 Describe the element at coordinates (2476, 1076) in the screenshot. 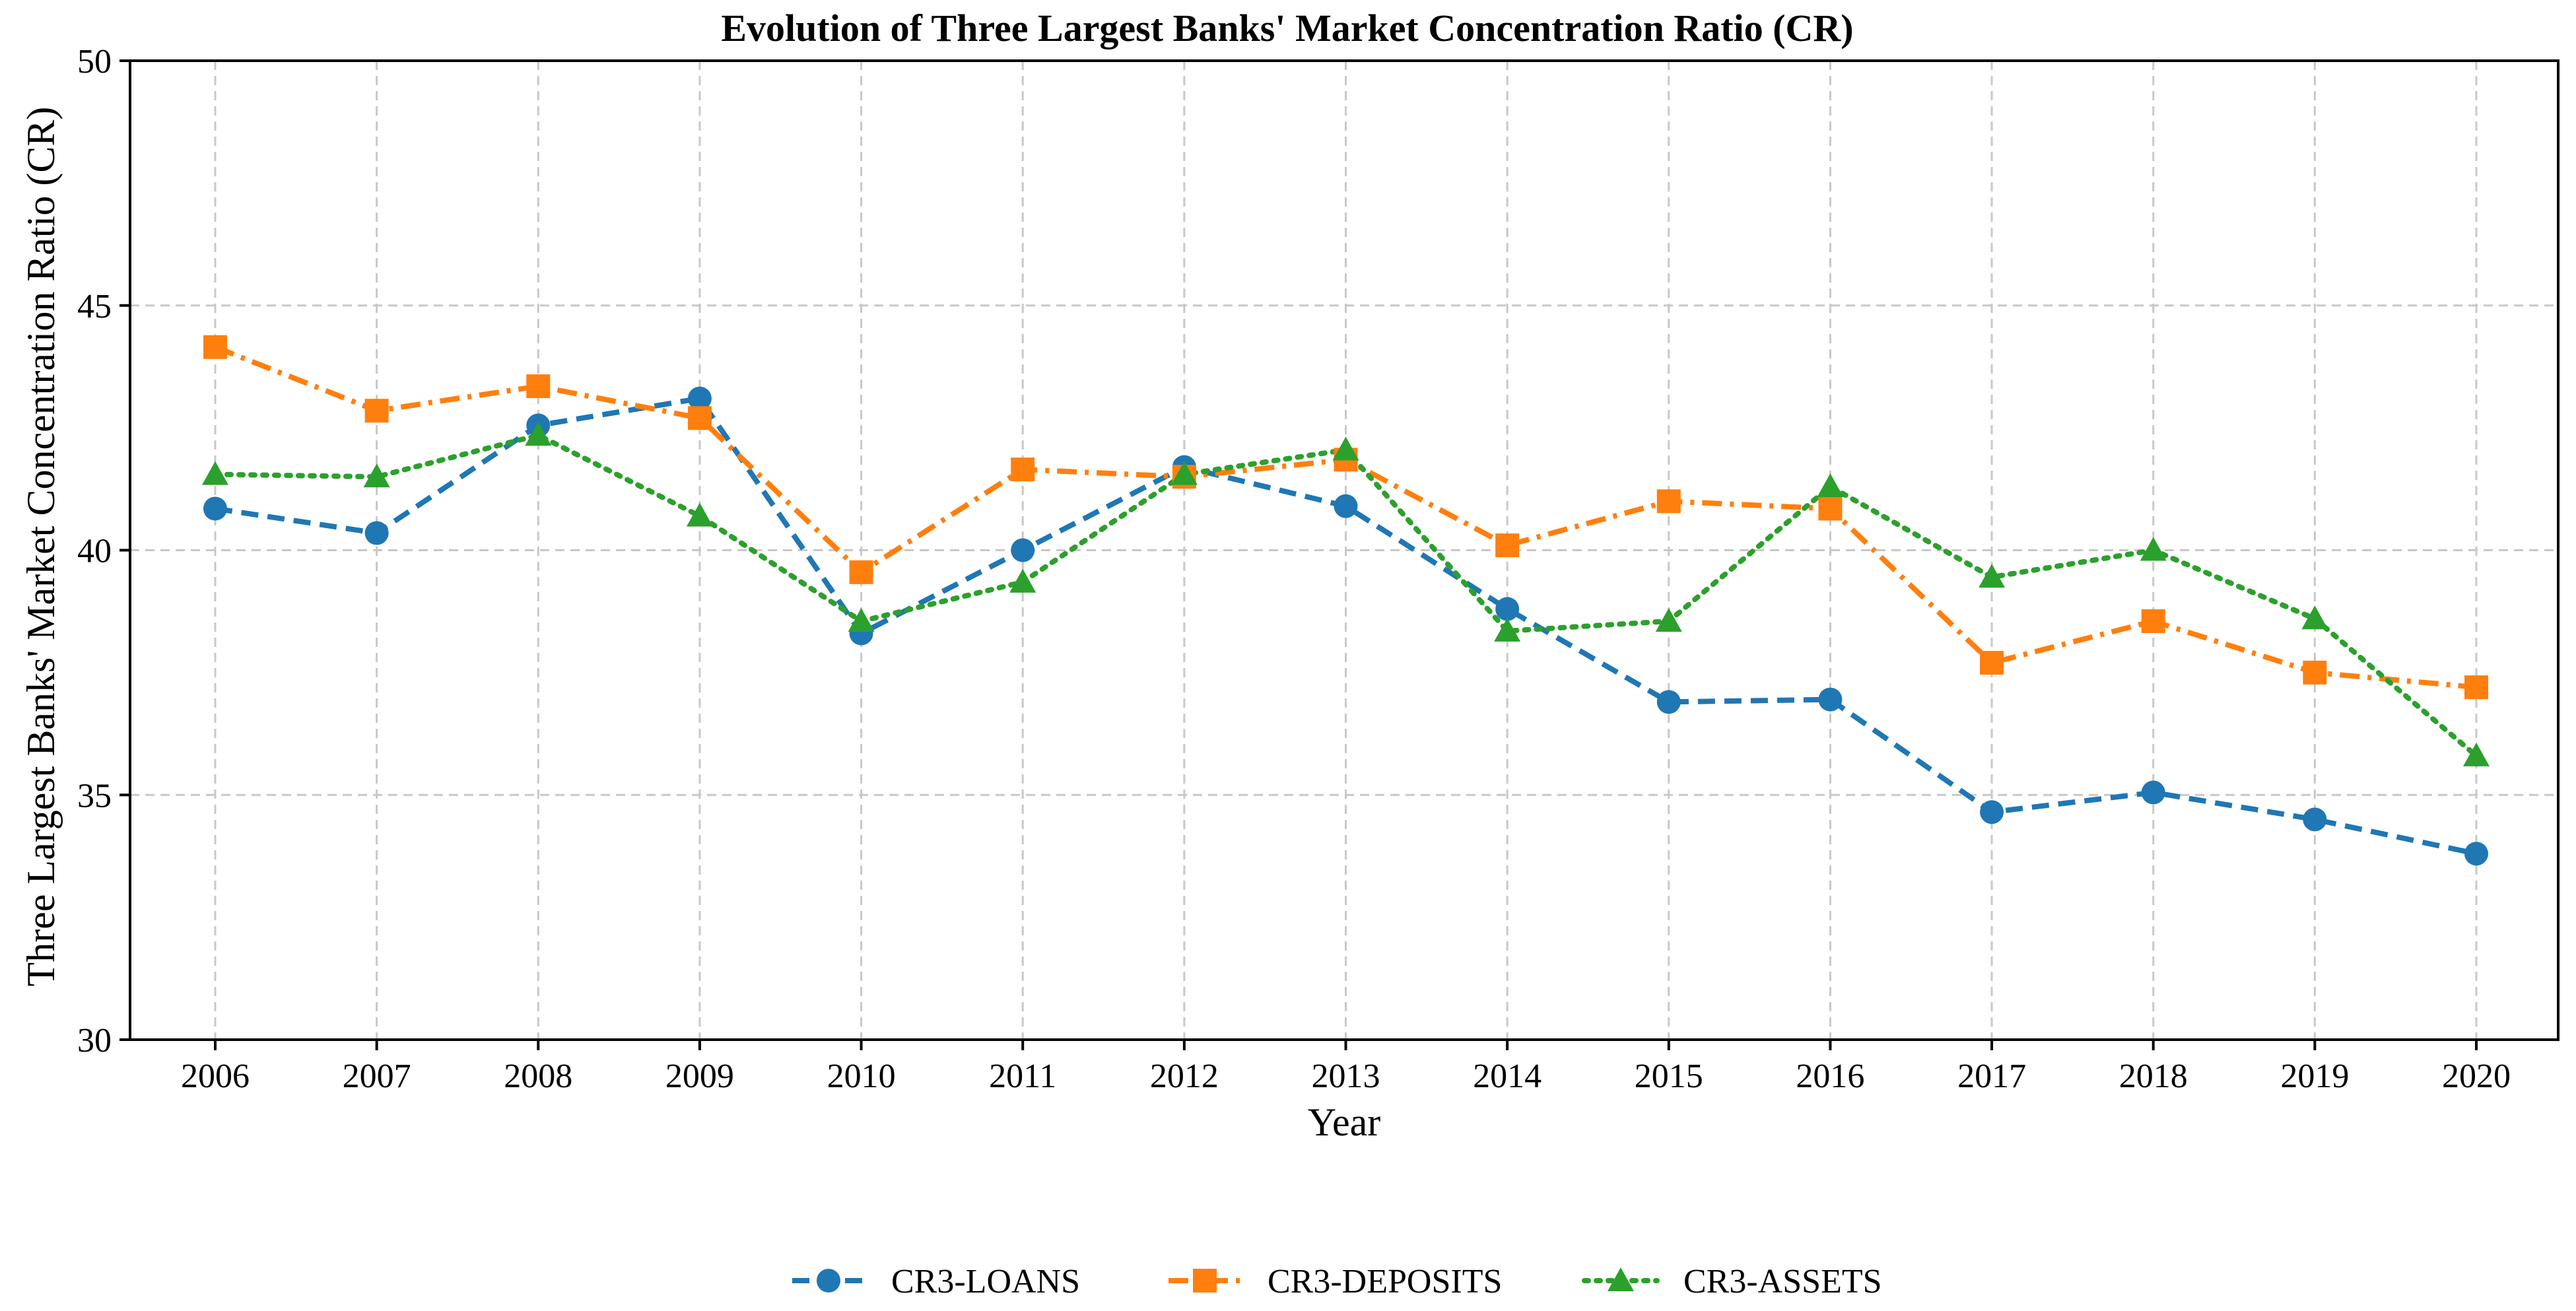

I see `x-tick-label: 2020` at that location.